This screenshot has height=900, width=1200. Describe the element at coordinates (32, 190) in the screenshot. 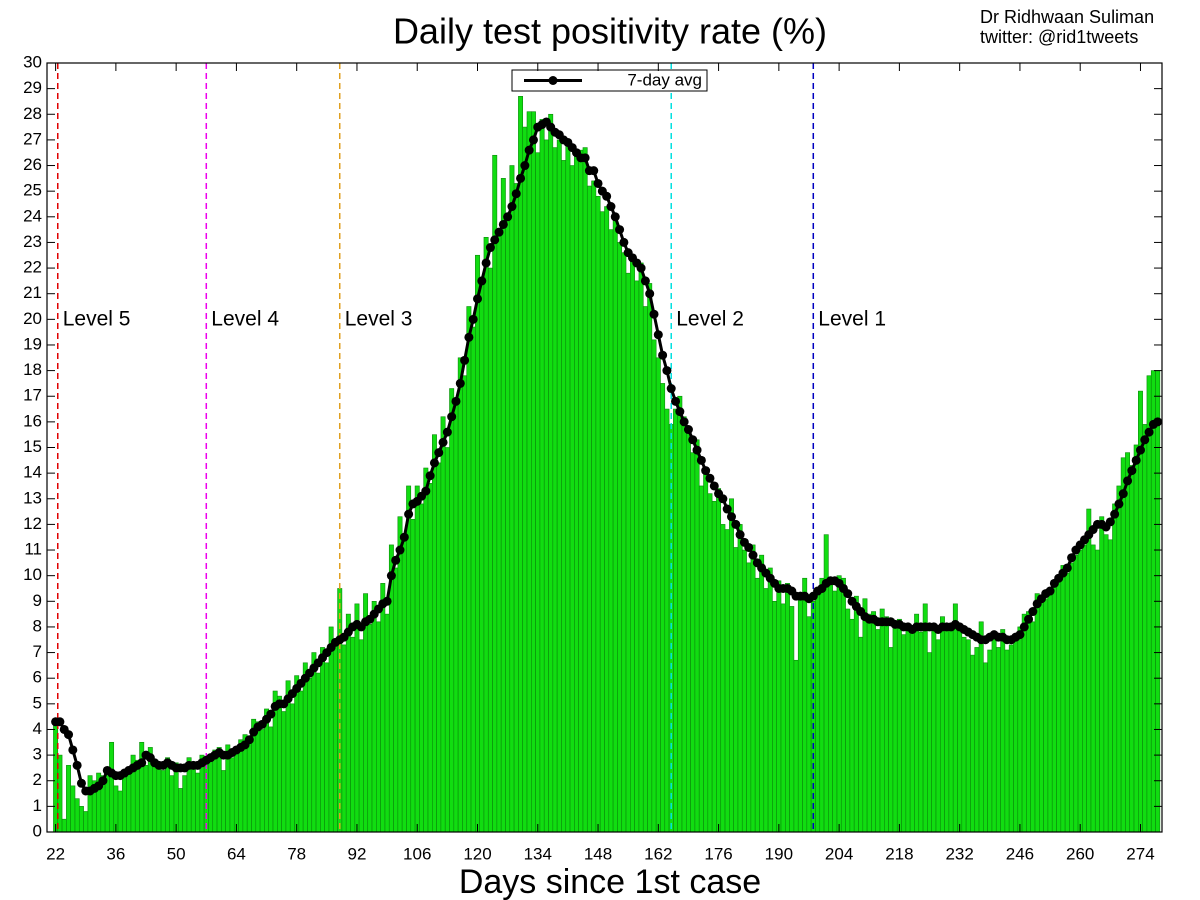

I see `y-tick-label: 25` at that location.